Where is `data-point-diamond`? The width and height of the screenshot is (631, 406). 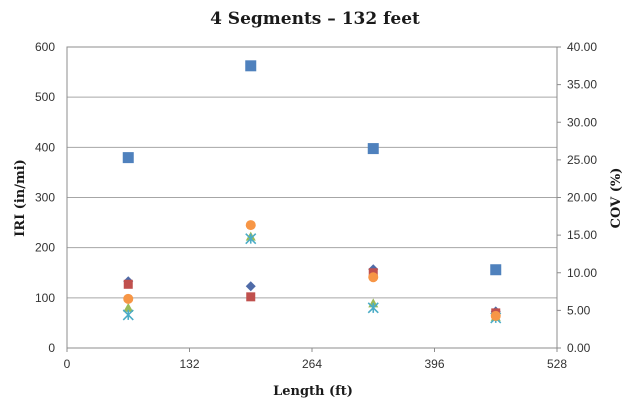 data-point-diamond is located at coordinates (250, 286).